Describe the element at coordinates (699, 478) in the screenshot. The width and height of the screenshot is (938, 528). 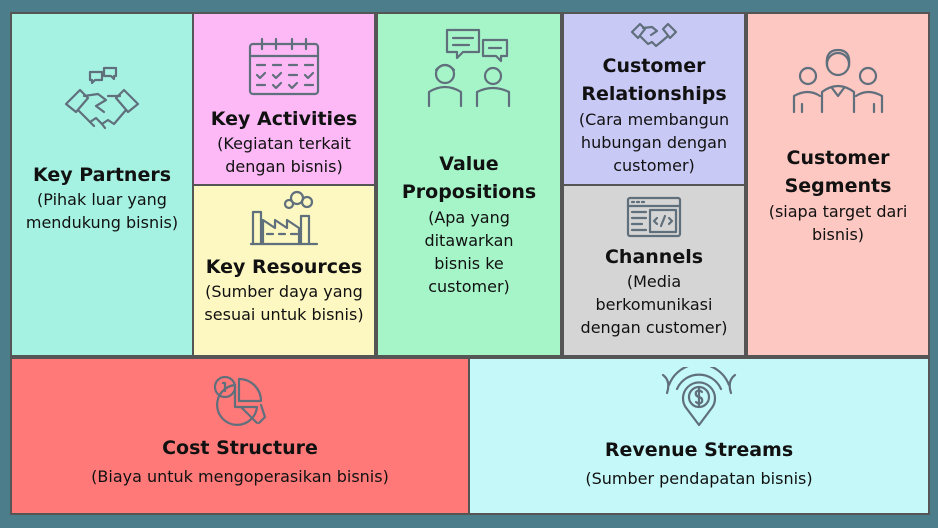
I see `revenue-streams-desc: (Sumber pendapatan bisnis)` at that location.